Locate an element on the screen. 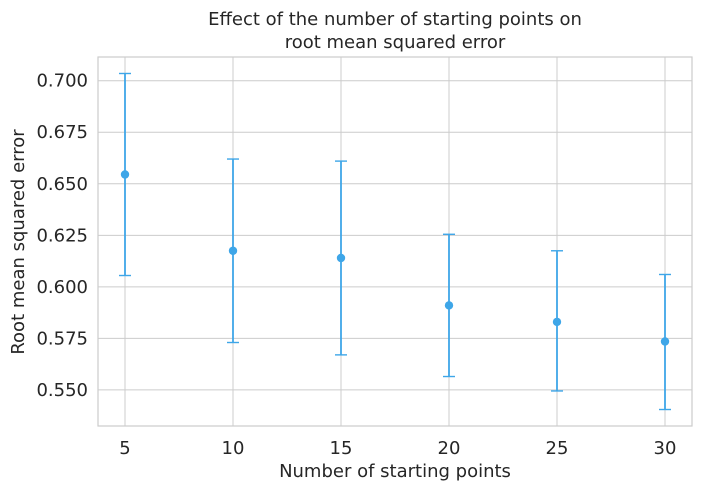 This screenshot has height=491, width=702. y-tick-label: 0.675 is located at coordinates (62, 132).